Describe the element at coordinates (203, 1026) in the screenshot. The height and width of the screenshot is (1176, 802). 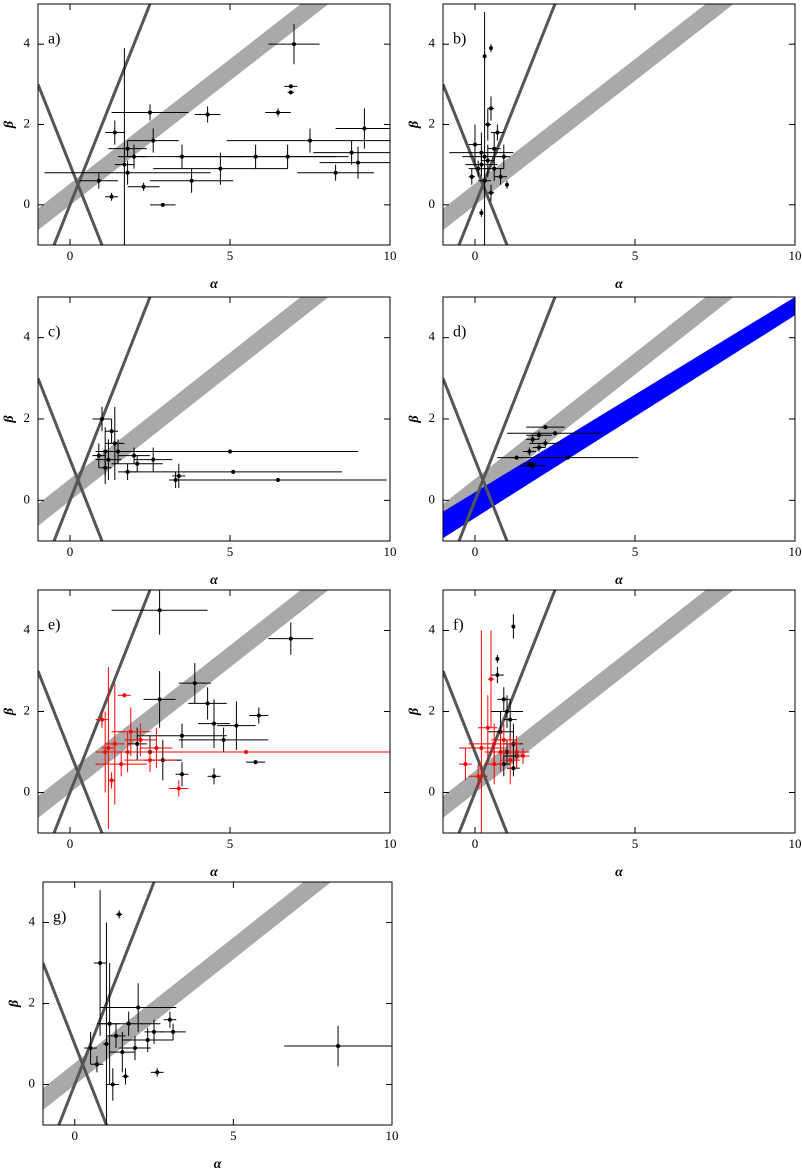
I see `panel: 0 5 10 0 2 4 α β g)` at that location.